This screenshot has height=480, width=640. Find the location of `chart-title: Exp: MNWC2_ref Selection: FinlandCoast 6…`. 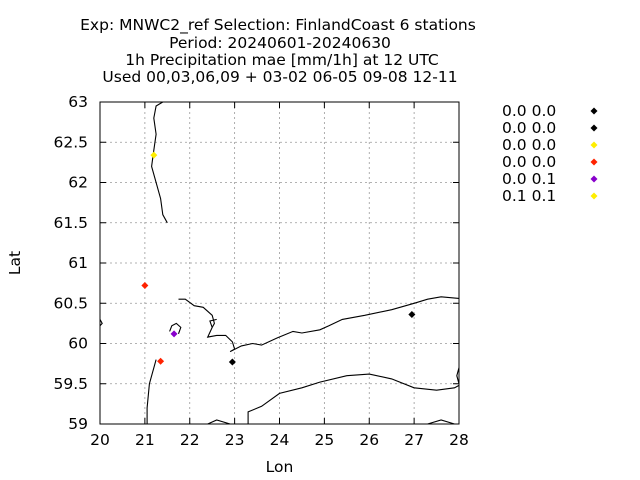

chart-title: Exp: MNWC2_ref Selection: FinlandCoast 6… is located at coordinates (278, 51).